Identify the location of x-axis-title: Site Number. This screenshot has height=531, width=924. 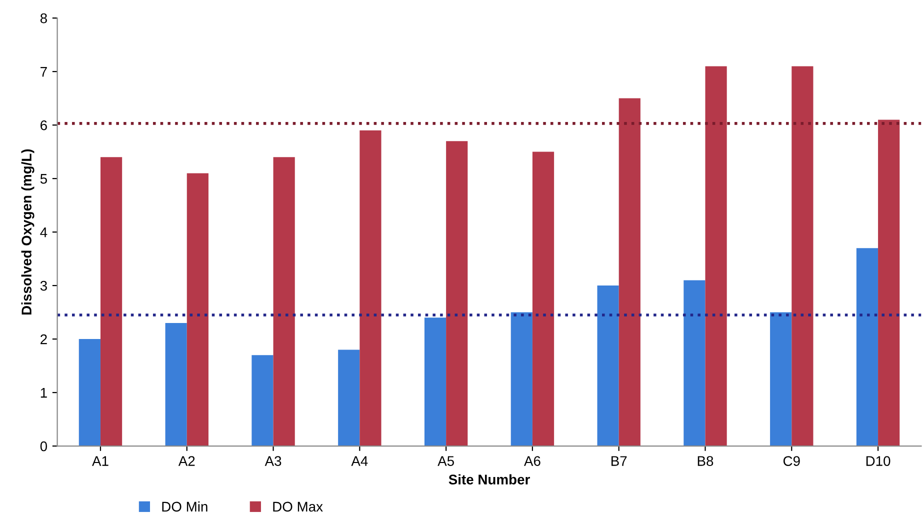
(489, 479).